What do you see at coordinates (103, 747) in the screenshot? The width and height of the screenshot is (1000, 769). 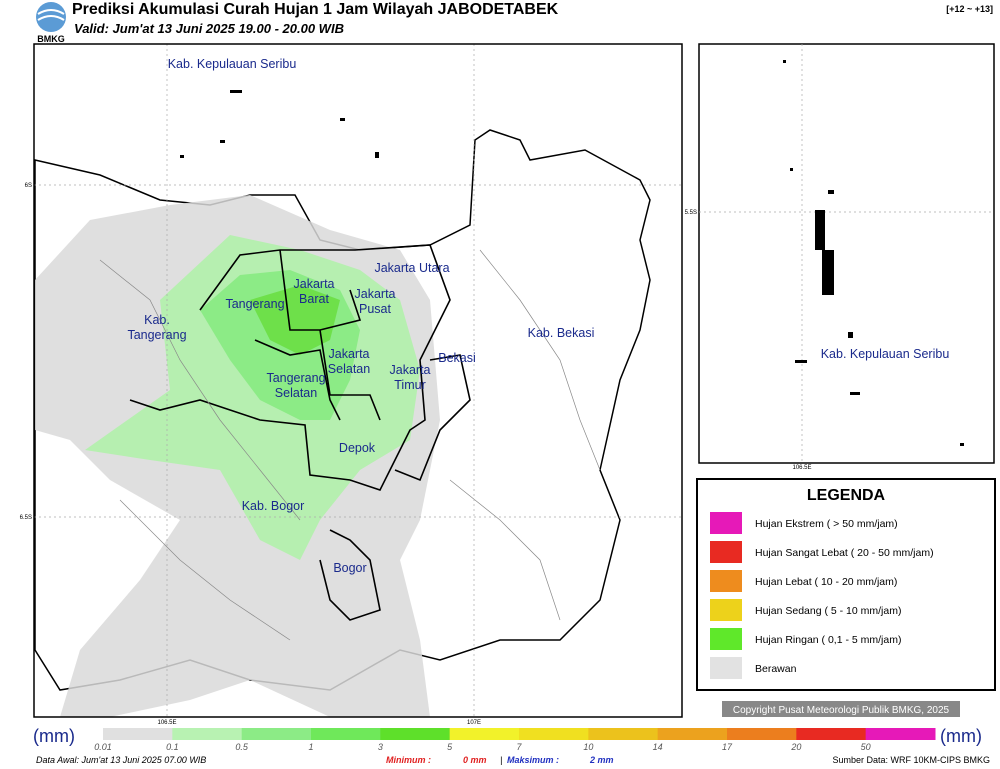 I see `colorbar-tick: 0.01` at bounding box center [103, 747].